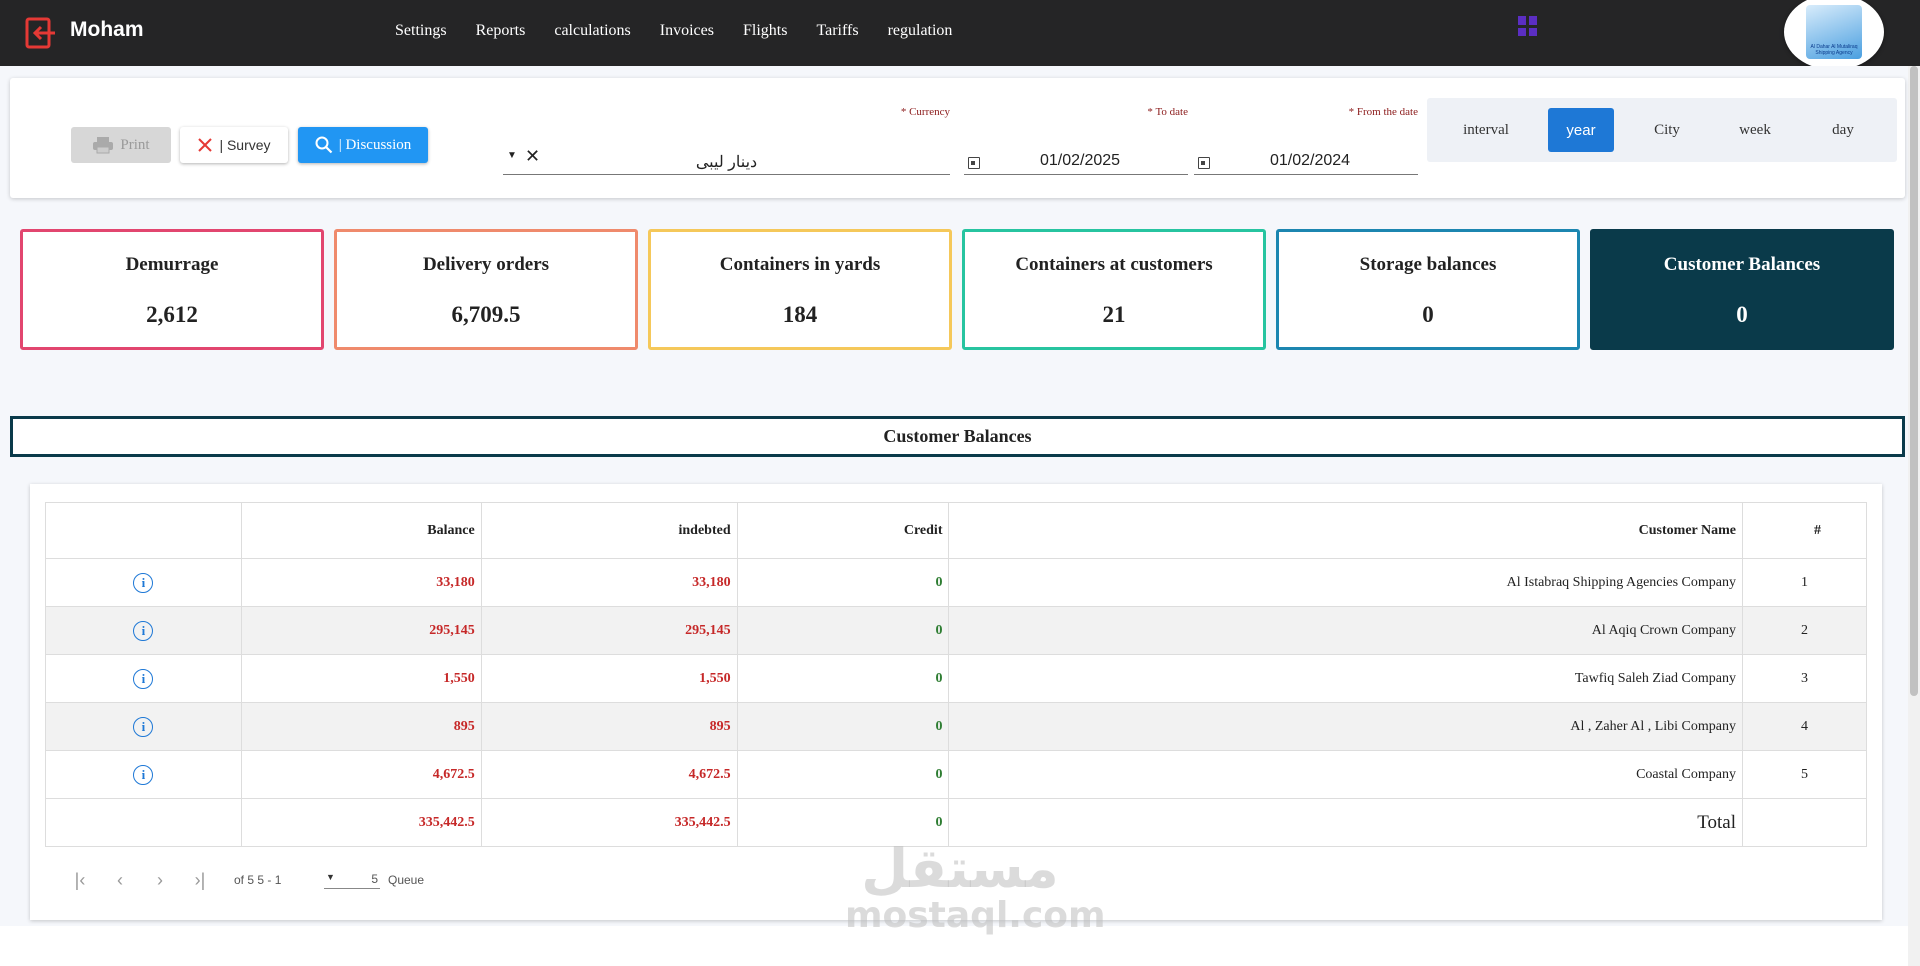  Describe the element at coordinates (143, 822) in the screenshot. I see `total-empty` at that location.